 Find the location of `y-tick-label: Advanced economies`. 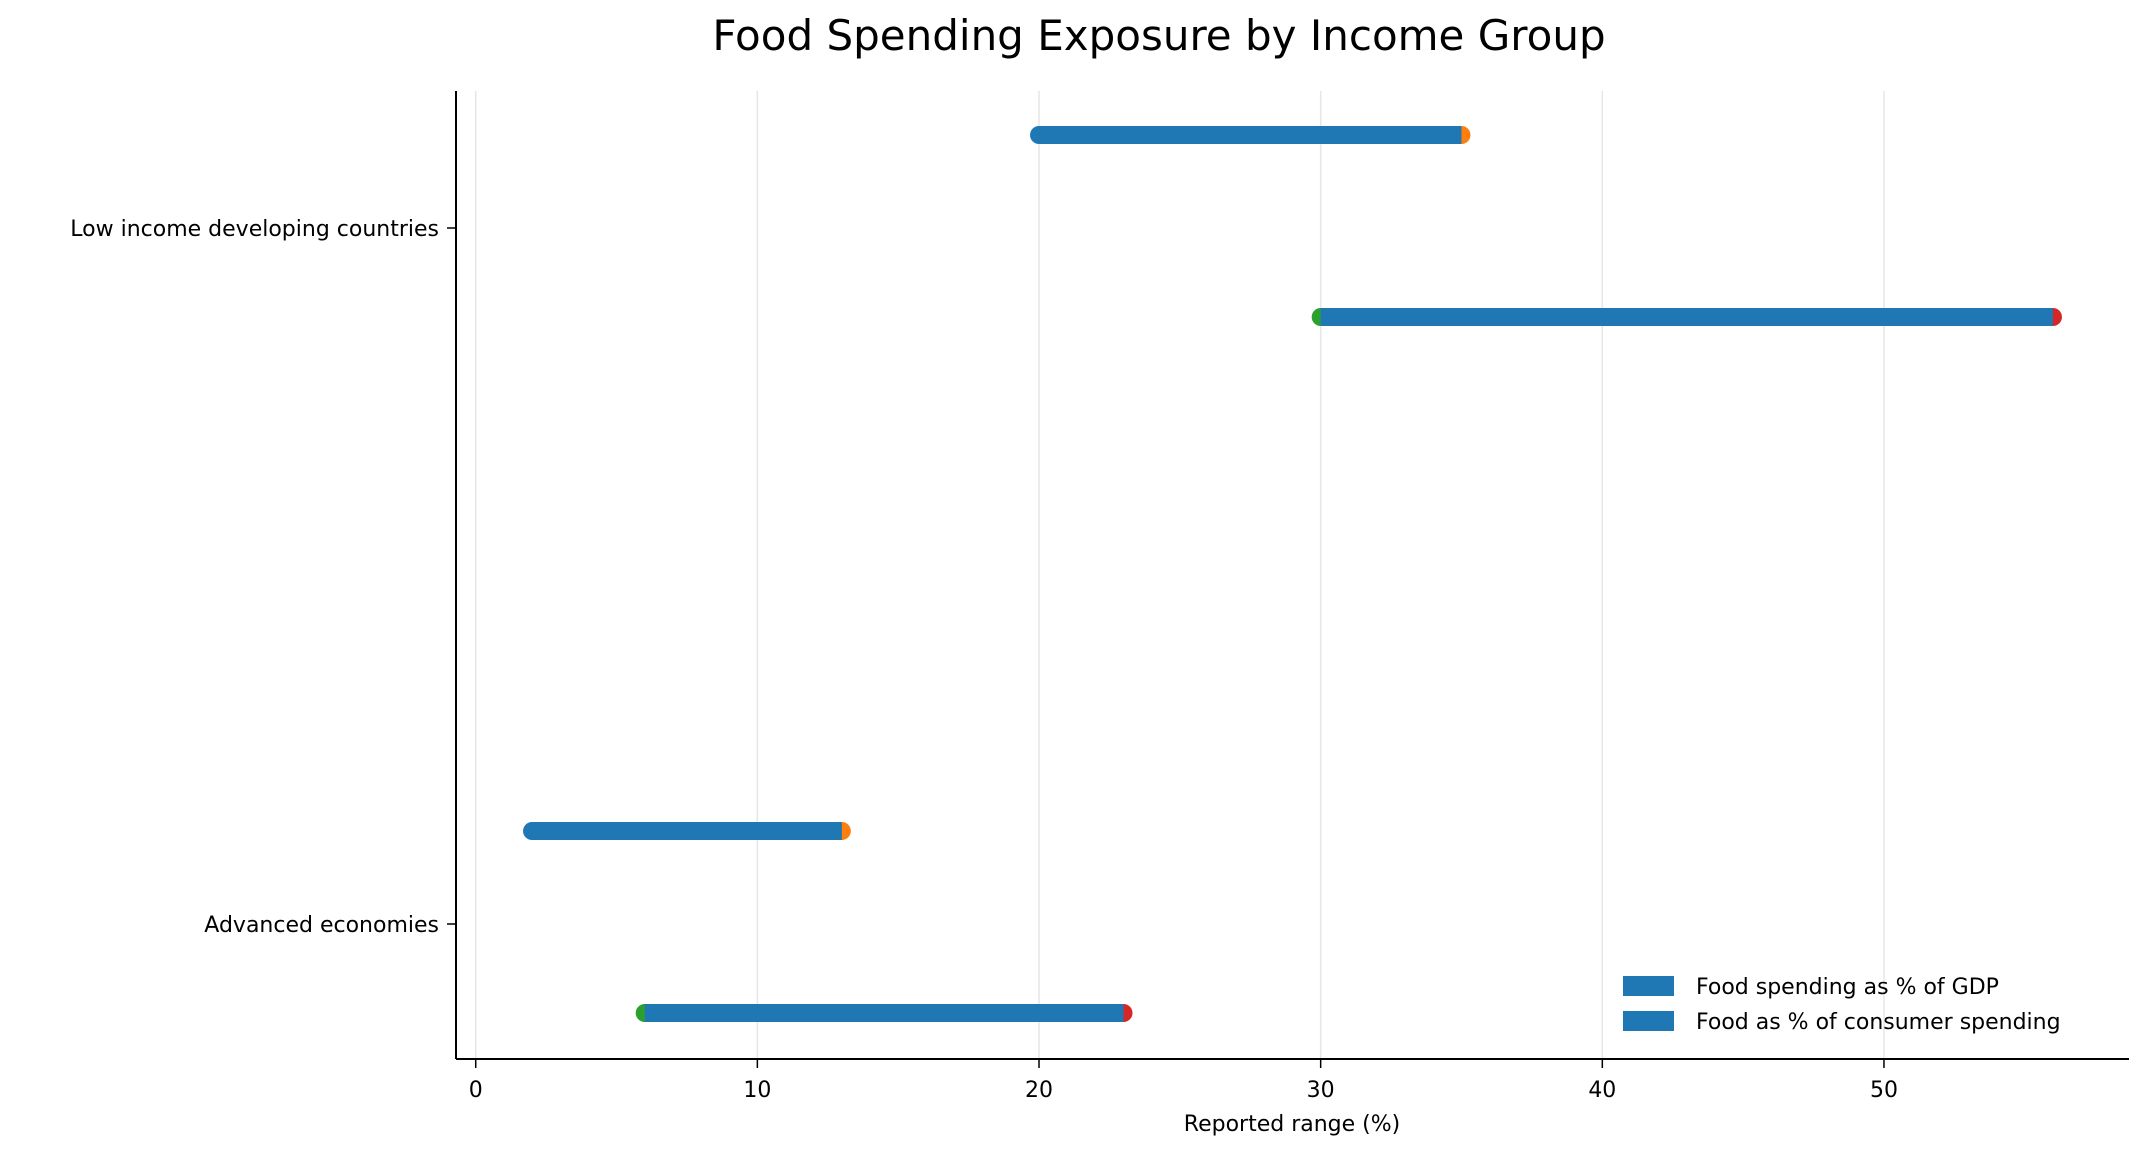

y-tick-label: Advanced economies is located at coordinates (321, 925).